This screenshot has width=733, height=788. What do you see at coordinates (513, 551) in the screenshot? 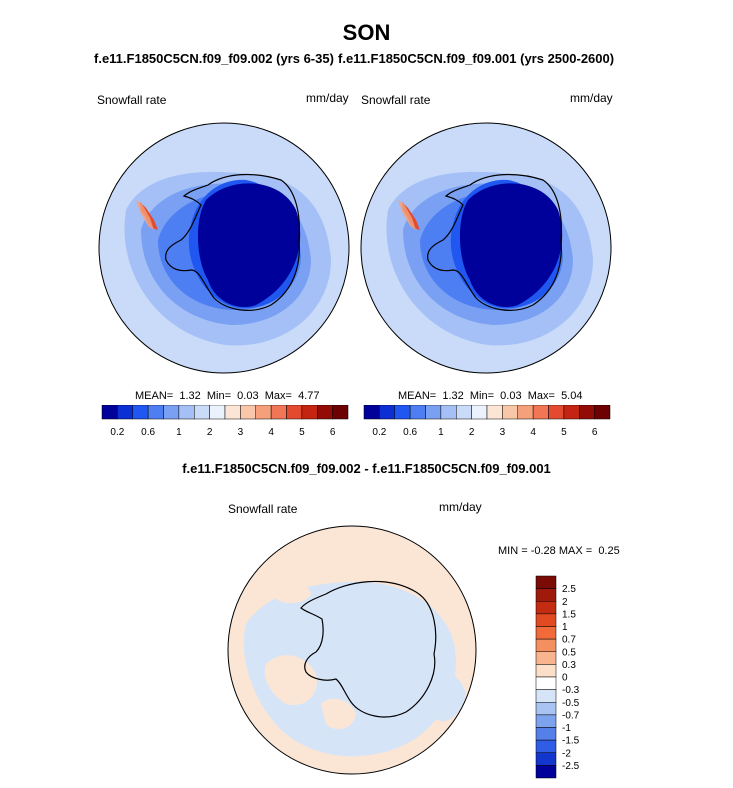
I see `diff-min-label: MIN =` at bounding box center [513, 551].